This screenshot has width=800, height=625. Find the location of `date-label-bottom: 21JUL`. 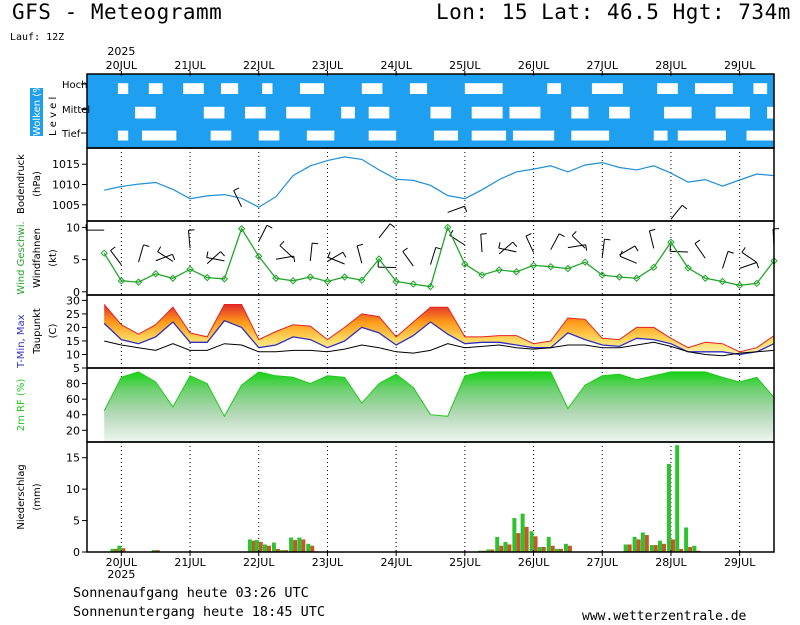

date-label-bottom: 21JUL is located at coordinates (190, 562).